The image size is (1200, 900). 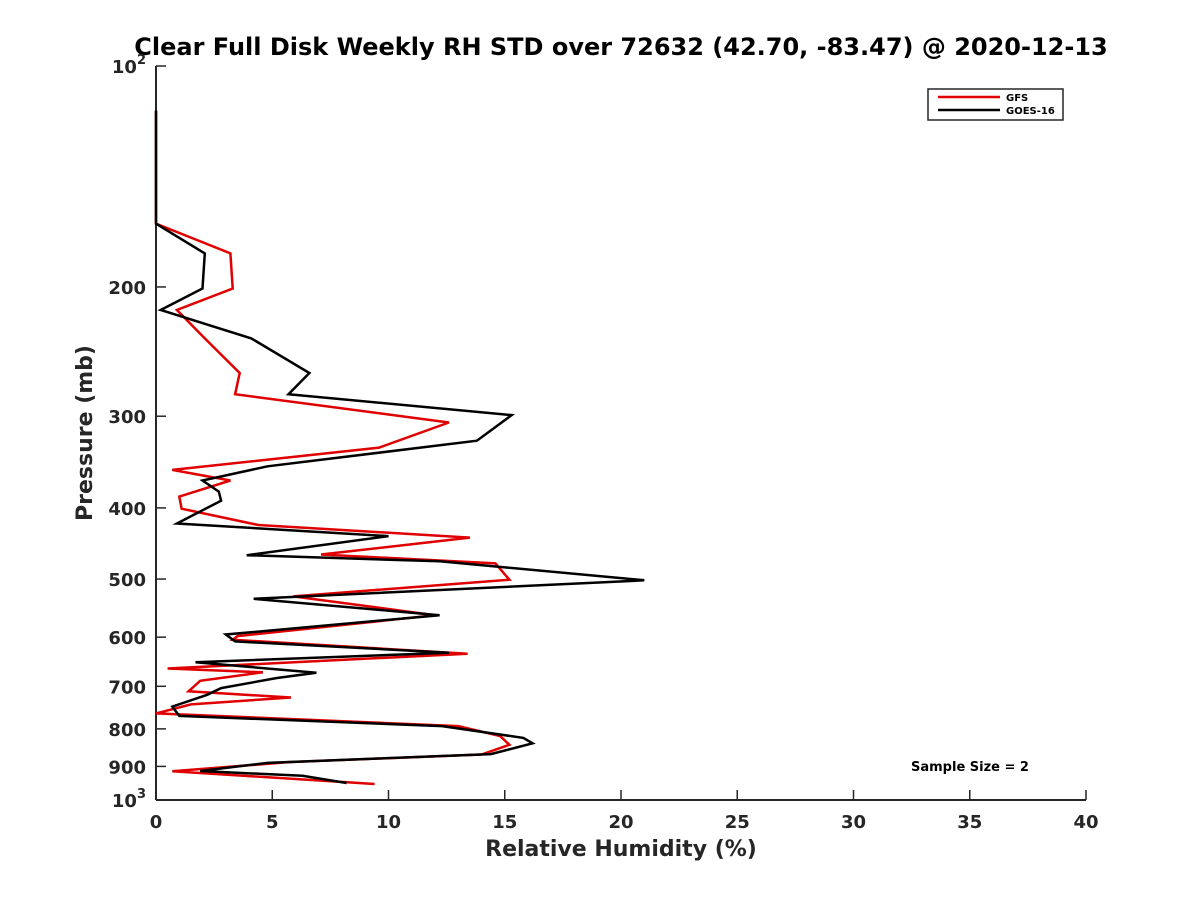 What do you see at coordinates (737, 822) in the screenshot?
I see `x-tick-label: 25` at bounding box center [737, 822].